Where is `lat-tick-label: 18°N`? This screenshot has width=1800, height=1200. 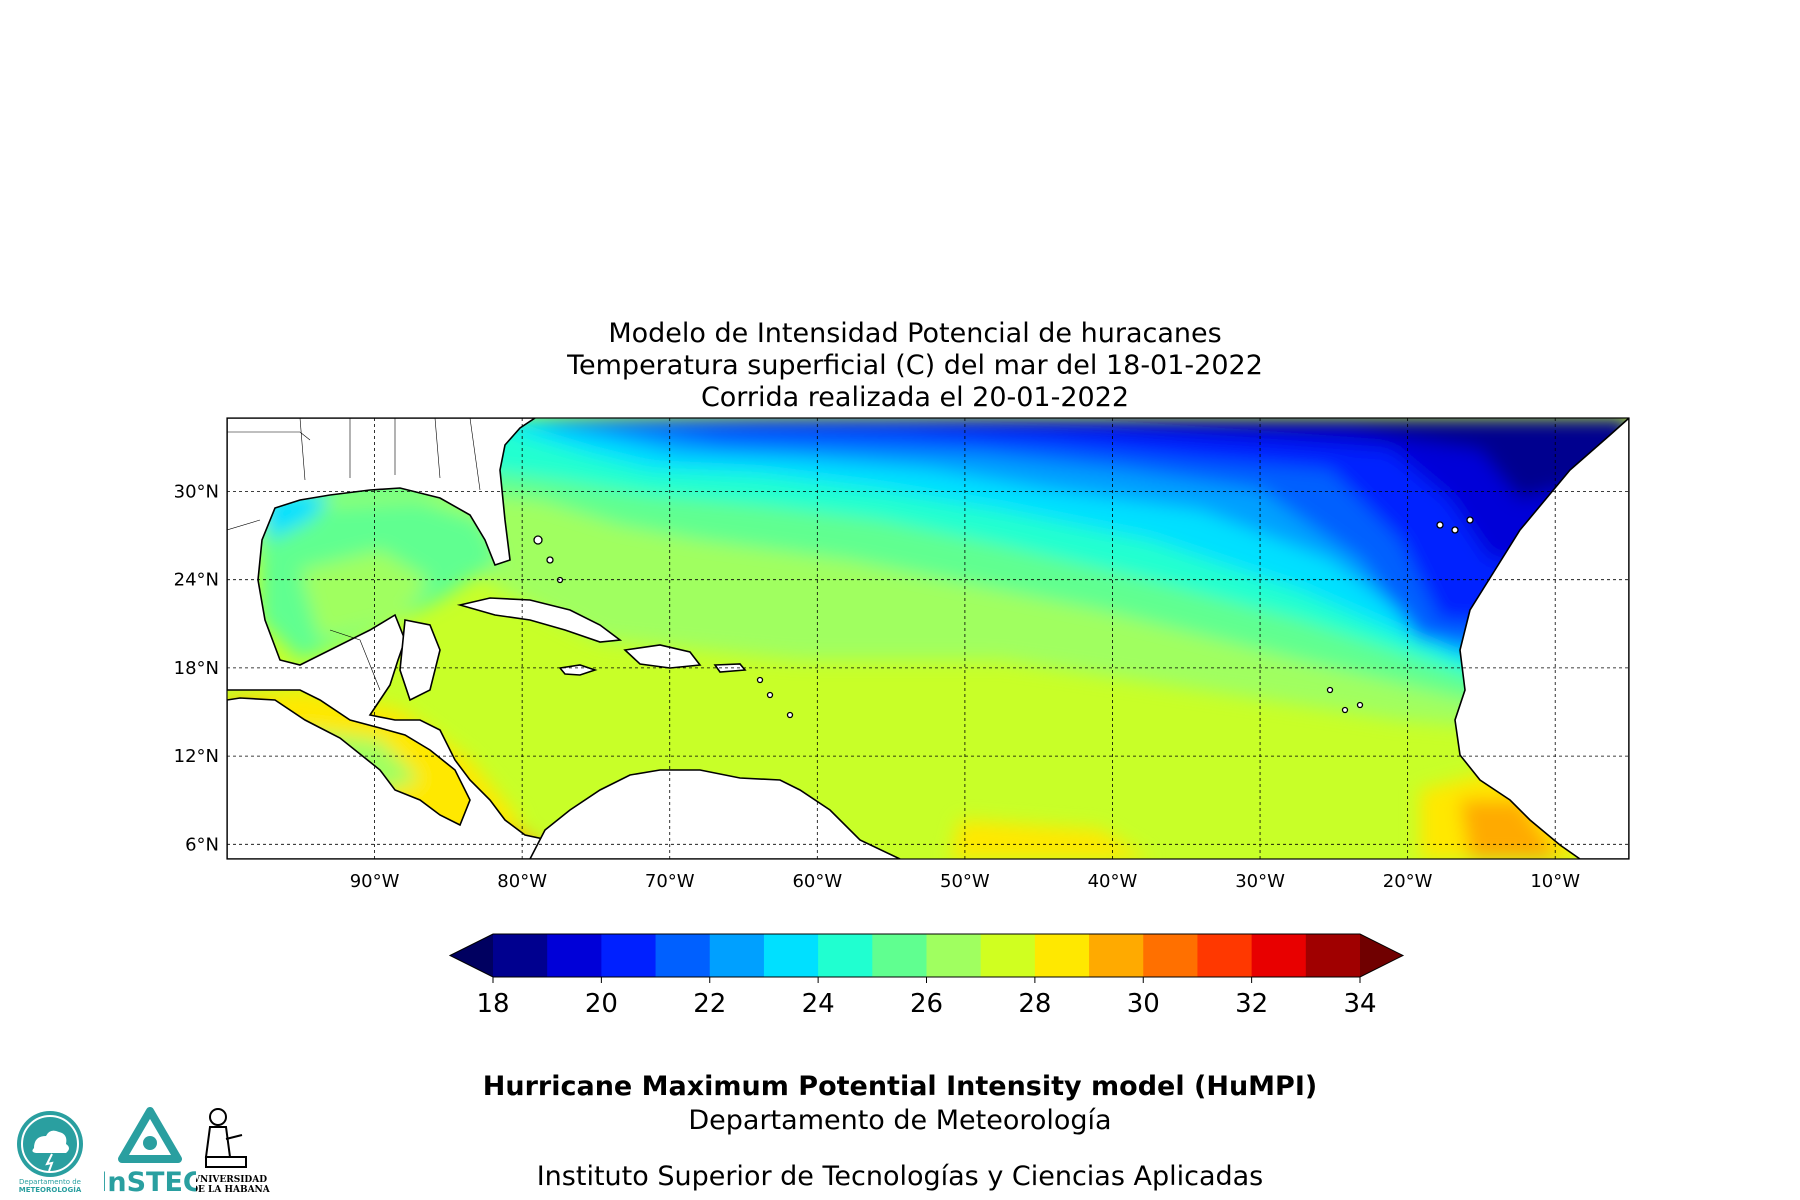
lat-tick-label: 18°N is located at coordinates (196, 668).